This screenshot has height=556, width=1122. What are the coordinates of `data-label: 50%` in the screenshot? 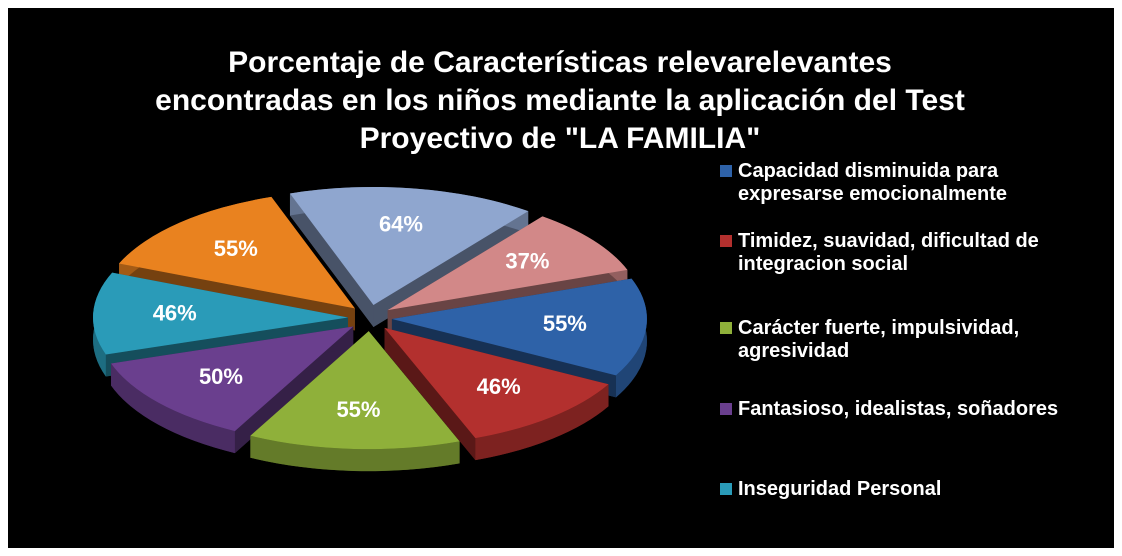 It's located at (221, 376).